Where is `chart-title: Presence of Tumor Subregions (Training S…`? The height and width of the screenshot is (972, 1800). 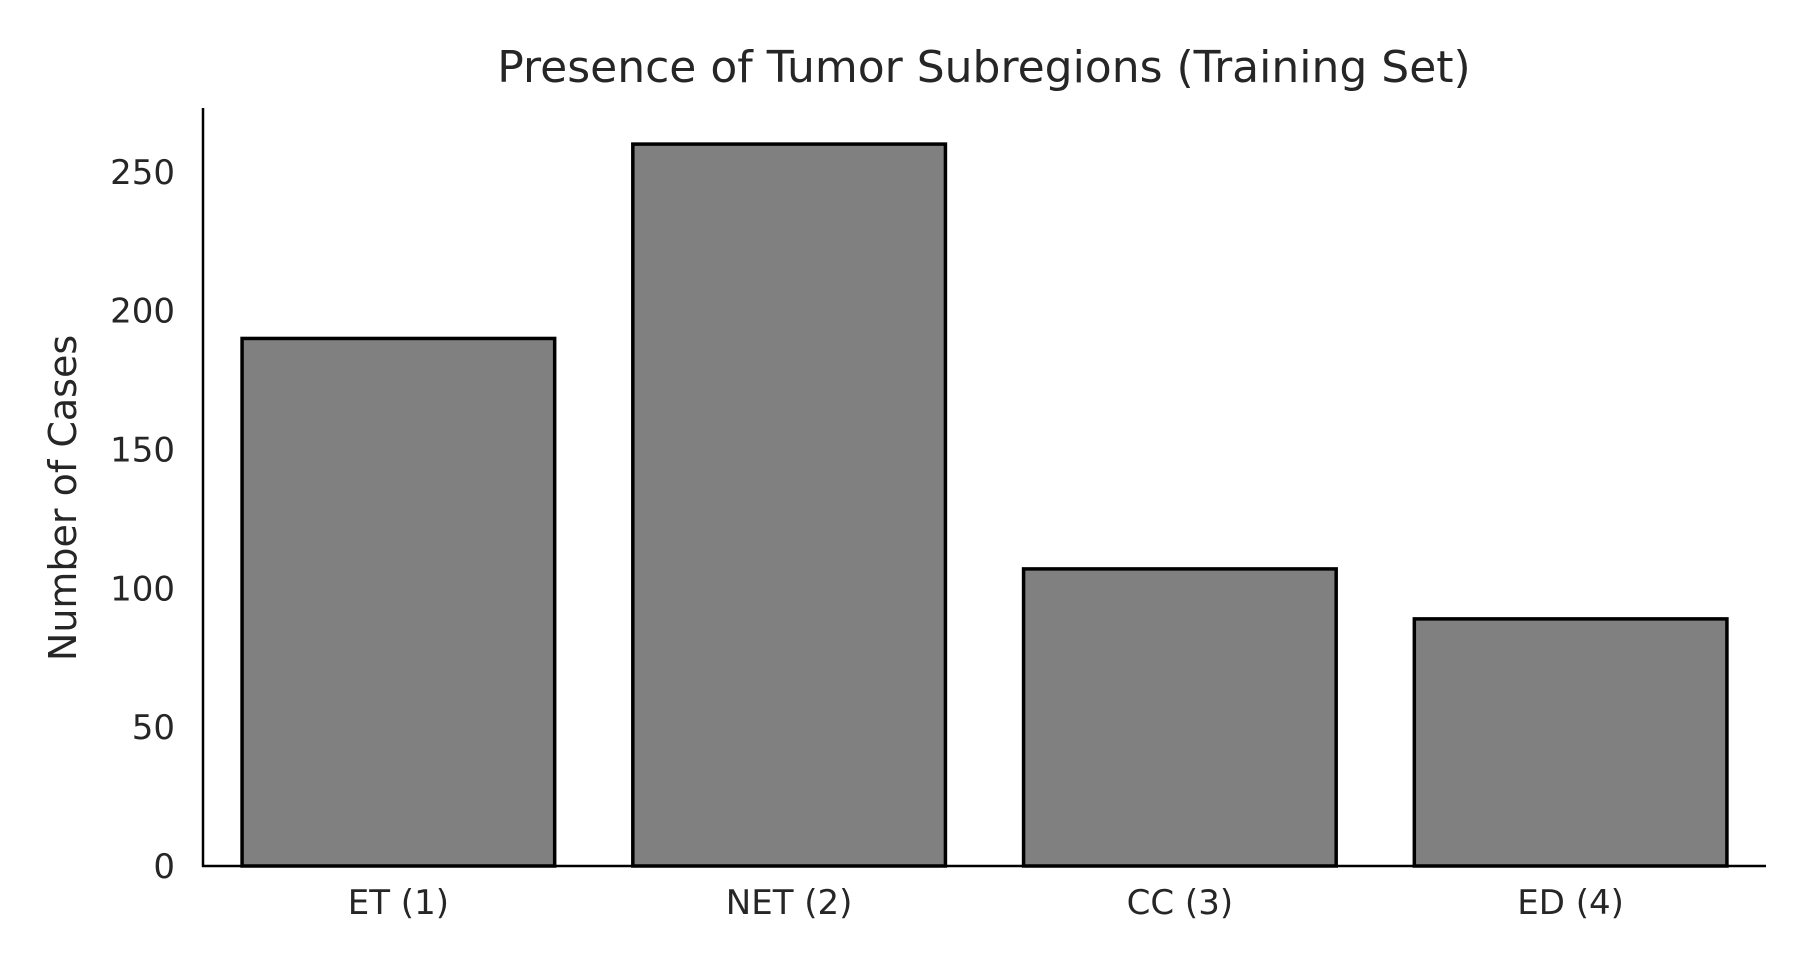 chart-title: Presence of Tumor Subregions (Training S… is located at coordinates (983, 67).